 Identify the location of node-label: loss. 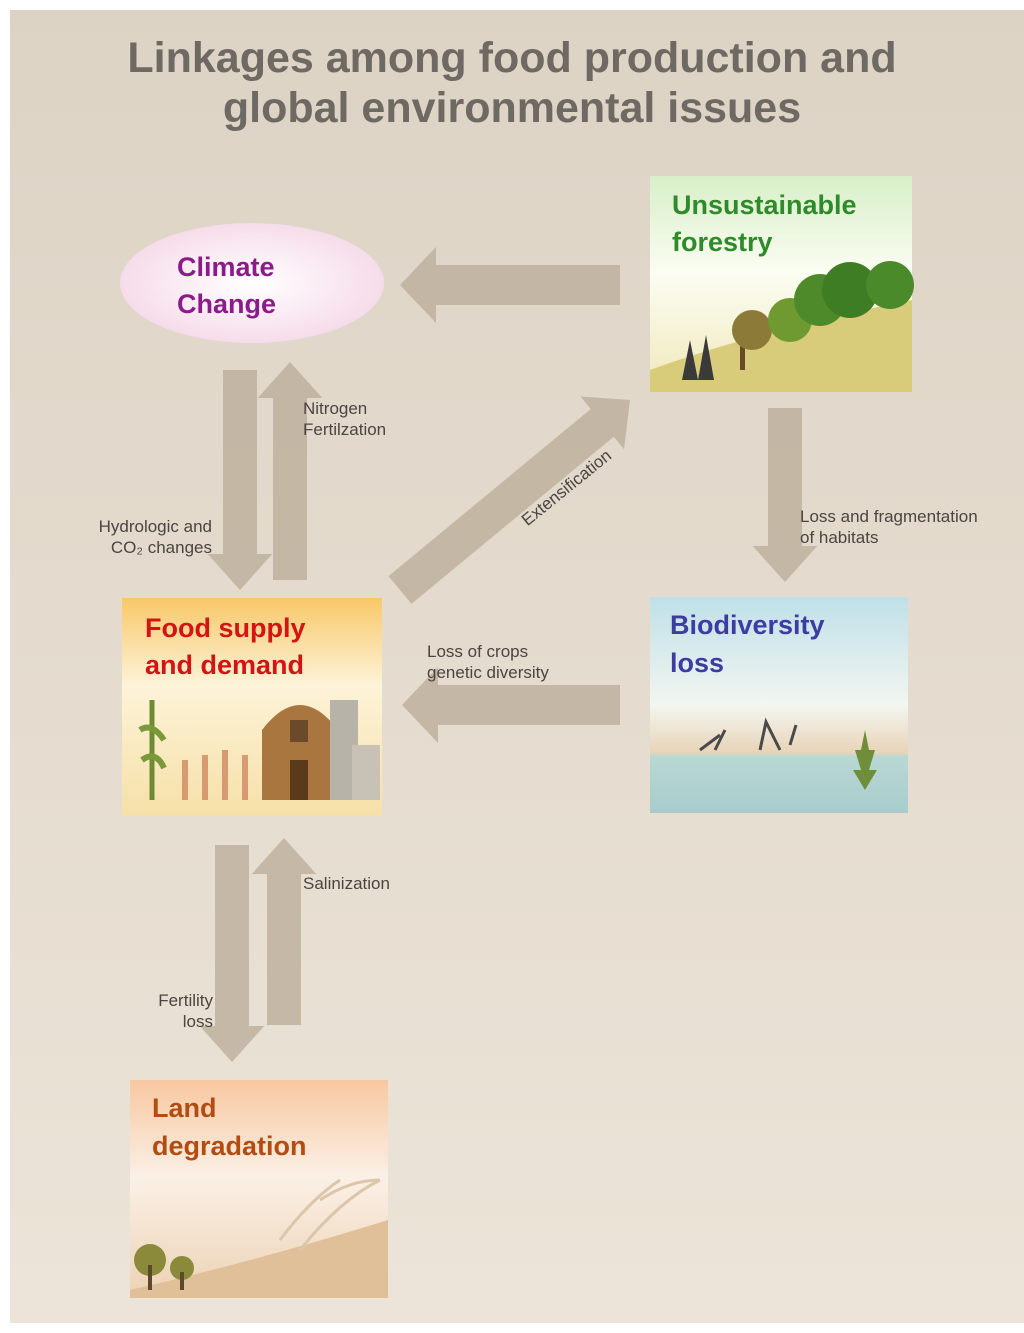
(697, 663).